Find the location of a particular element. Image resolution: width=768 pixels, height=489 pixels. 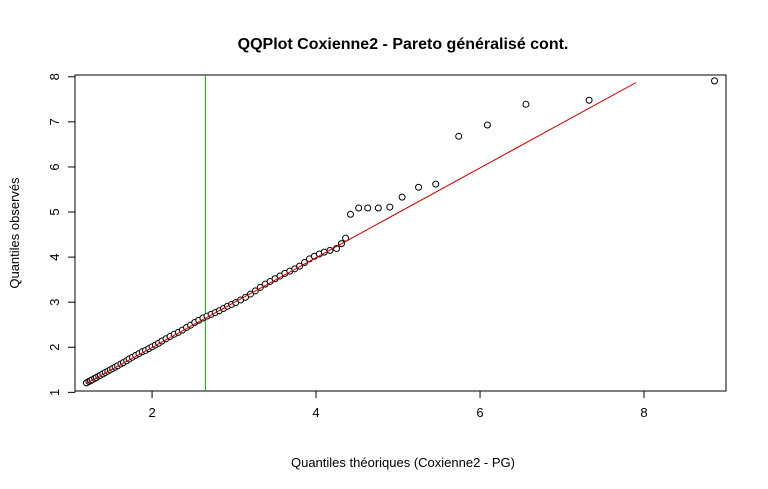

x-tick-label: 2 is located at coordinates (151, 412).